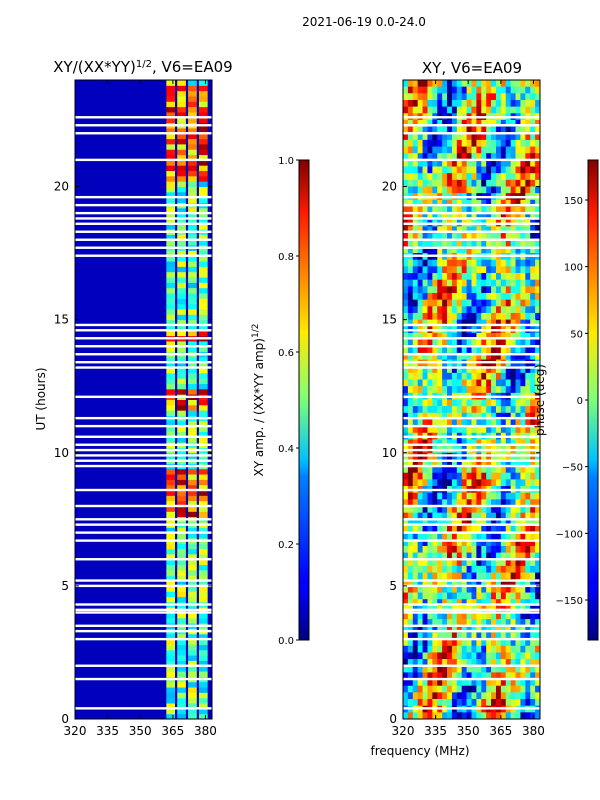 The width and height of the screenshot is (600, 800). Describe the element at coordinates (41, 398) in the screenshot. I see `amplitude-ylabel: UT (hours)` at that location.